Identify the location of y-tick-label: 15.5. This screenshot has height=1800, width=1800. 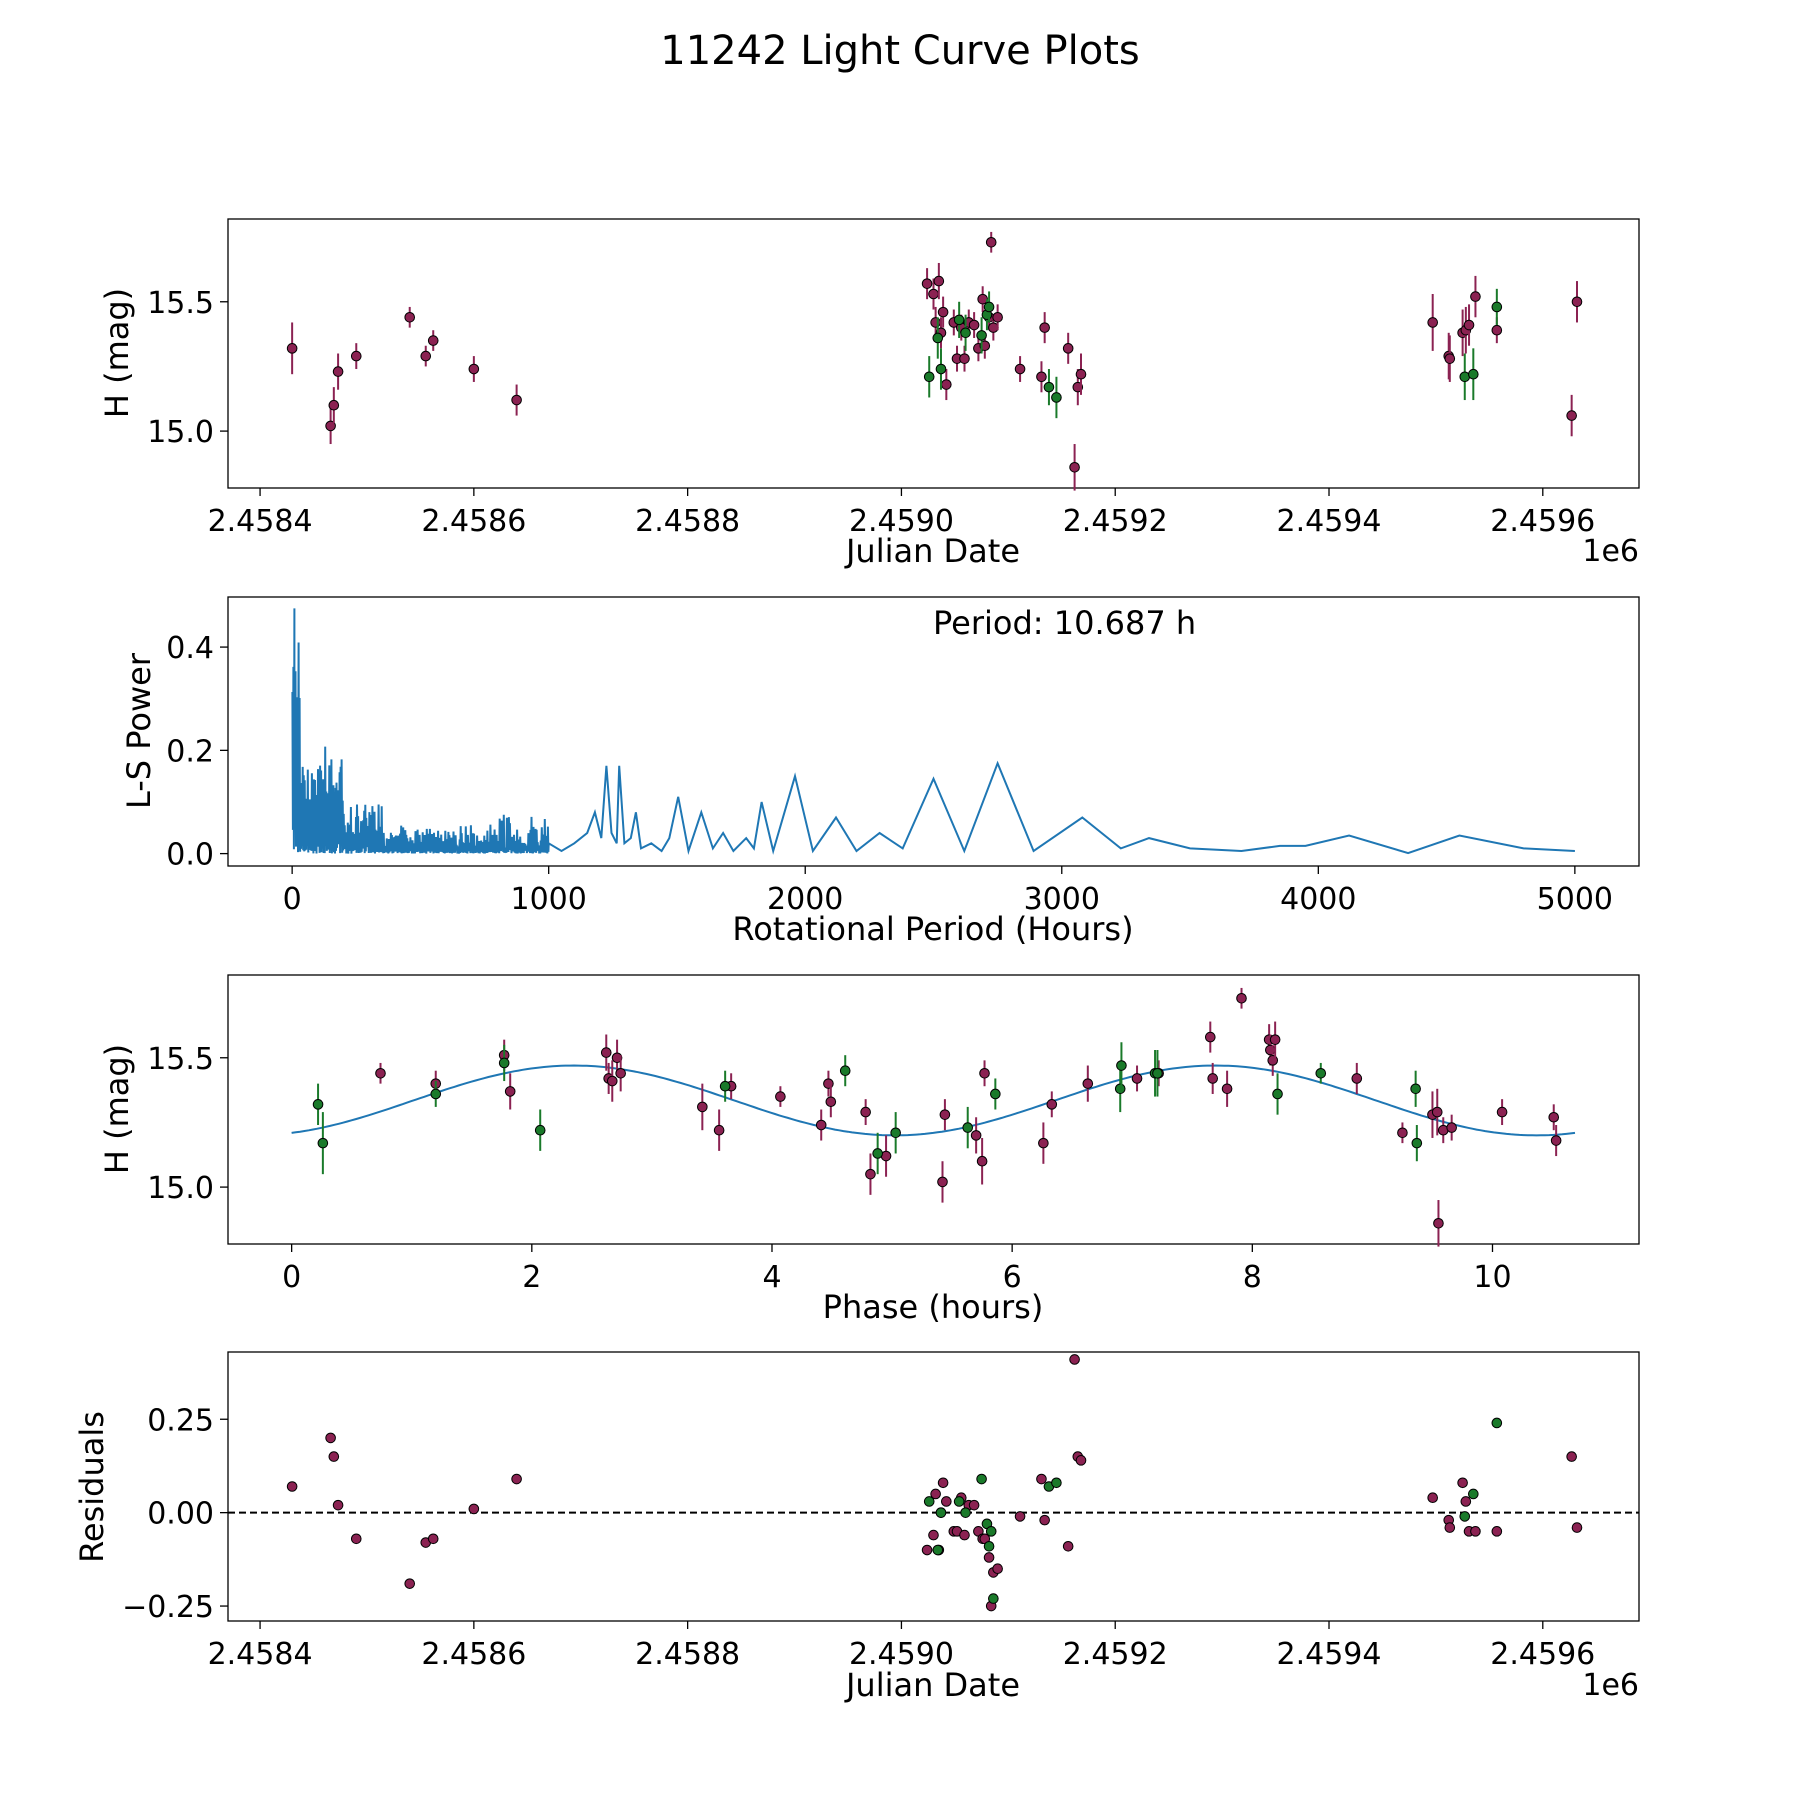
(180, 1059).